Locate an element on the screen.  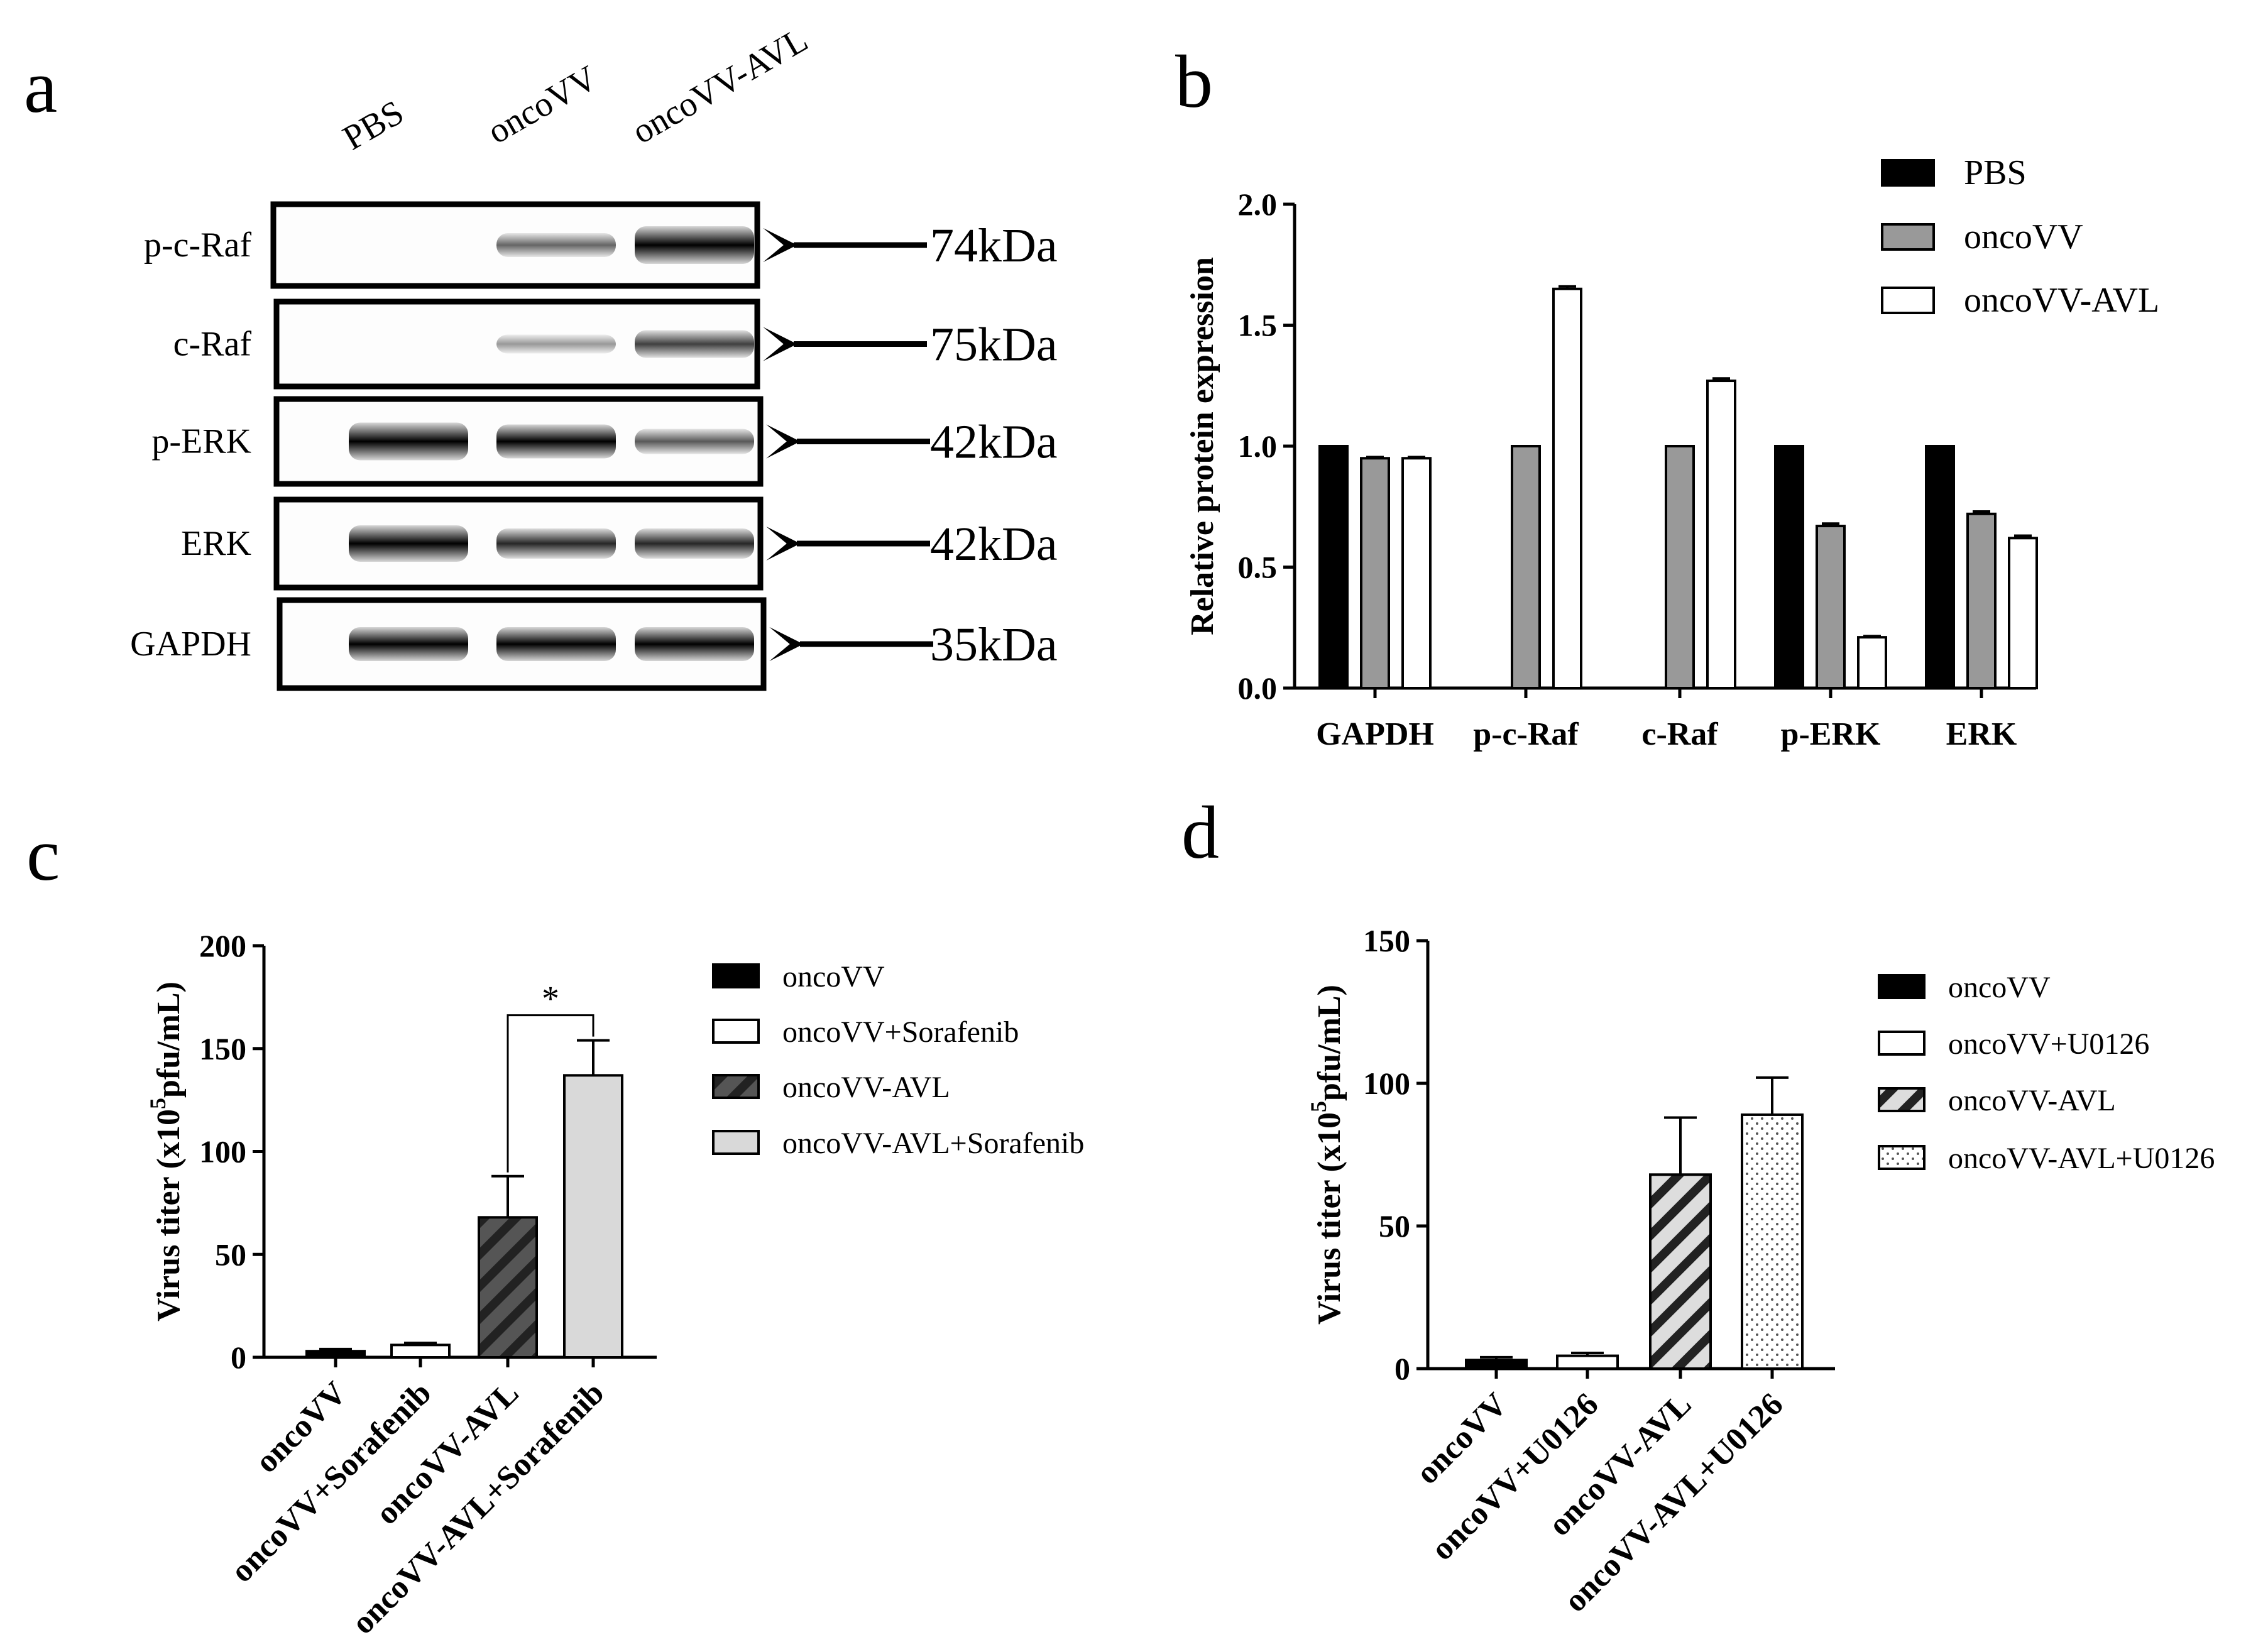
x-tick-label: oncoVV+U0126 is located at coordinates (1514, 1477).